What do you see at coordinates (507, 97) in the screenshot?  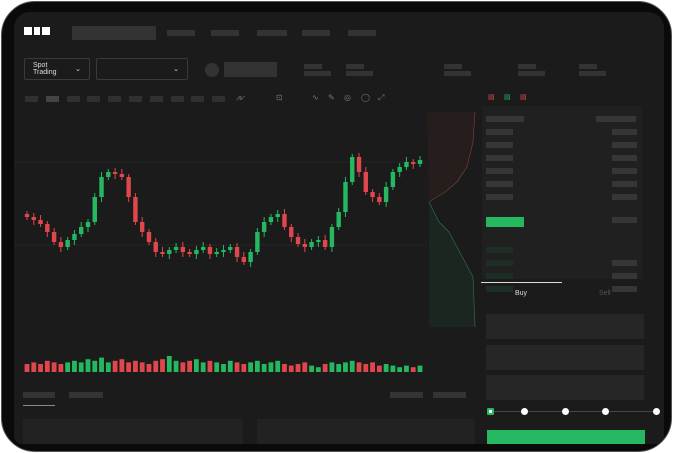 I see `orderbook-buy-icon: ▤` at bounding box center [507, 97].